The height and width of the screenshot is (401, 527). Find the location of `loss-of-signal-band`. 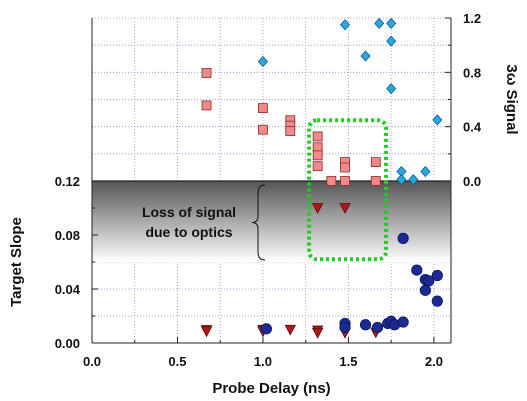

loss-of-signal-band is located at coordinates (271, 221).